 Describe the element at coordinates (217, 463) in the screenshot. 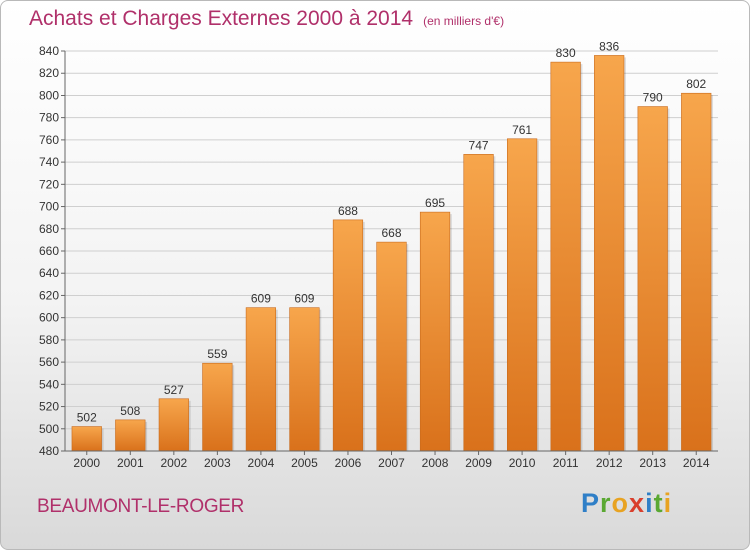

I see `x-tick-label: 2003` at that location.